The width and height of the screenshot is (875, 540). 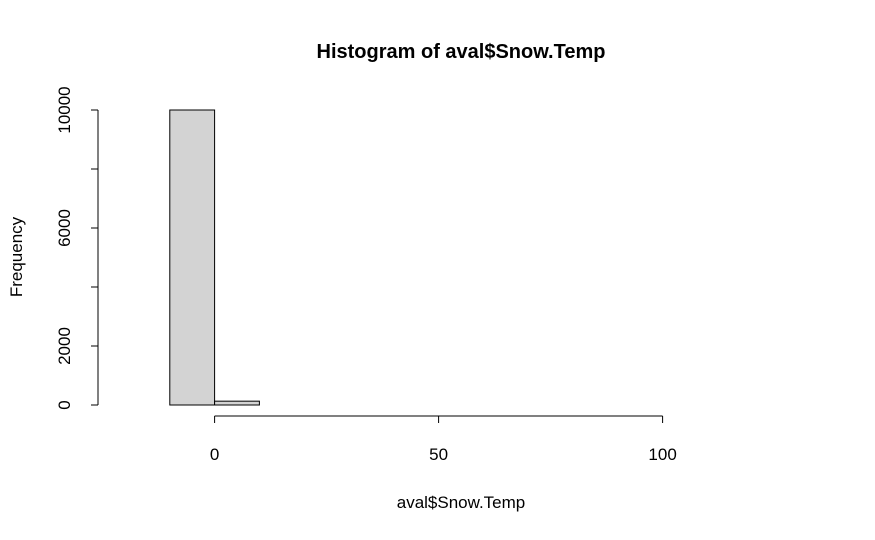 What do you see at coordinates (16, 256) in the screenshot?
I see `y-axis-label: Frequency` at bounding box center [16, 256].